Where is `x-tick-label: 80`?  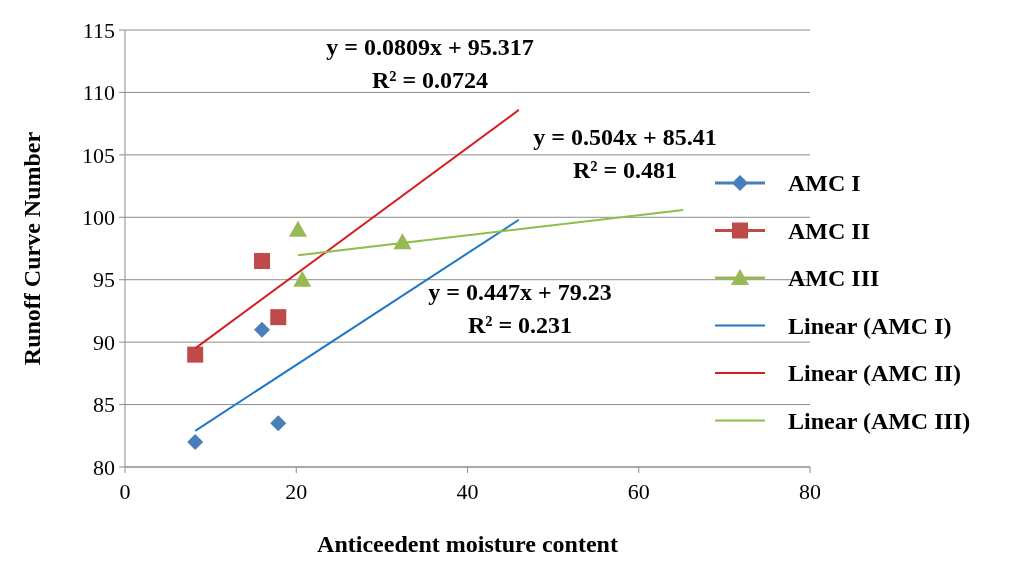
x-tick-label: 80 is located at coordinates (810, 491).